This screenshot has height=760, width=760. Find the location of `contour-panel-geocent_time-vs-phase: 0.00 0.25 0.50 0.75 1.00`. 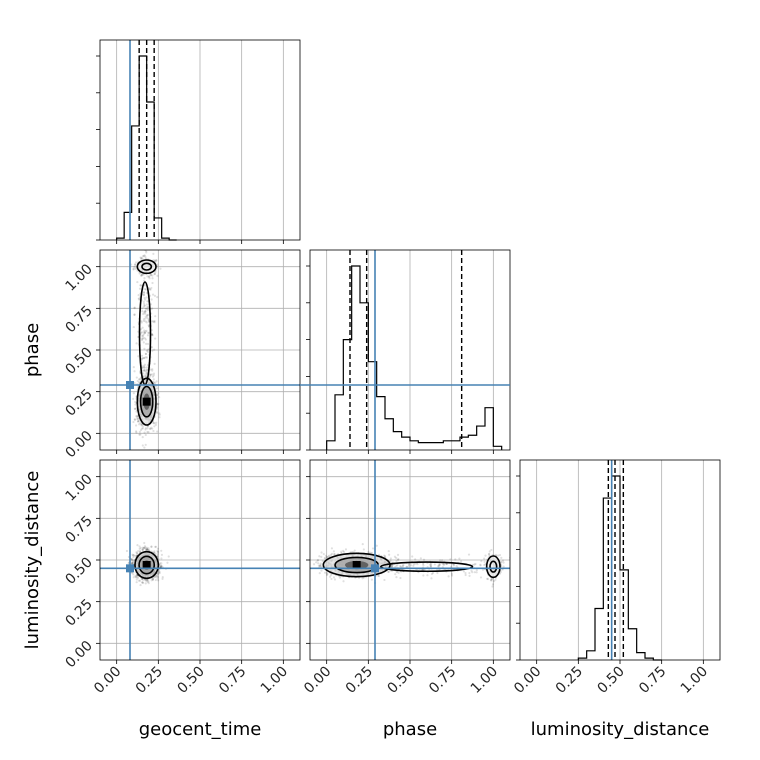

contour-panel-geocent_time-vs-phase: 0.00 0.25 0.50 0.75 1.00 is located at coordinates (181, 327).